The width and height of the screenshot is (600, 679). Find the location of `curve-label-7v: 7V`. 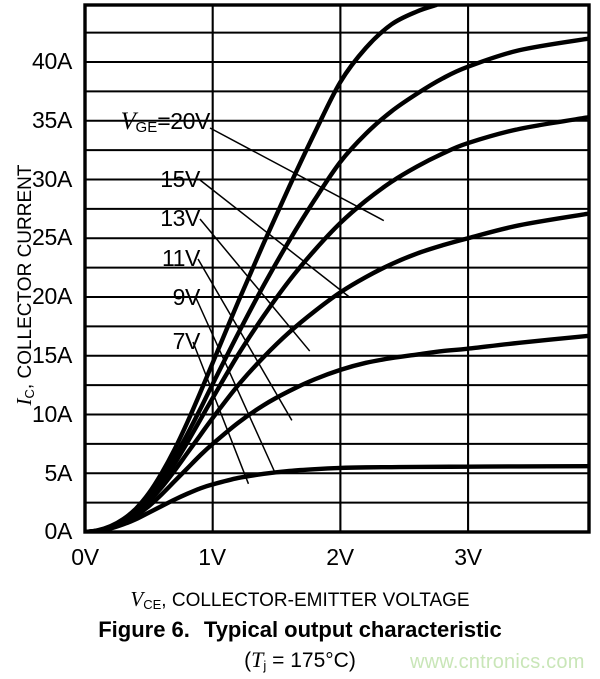

curve-label-7v: 7V is located at coordinates (186, 341).